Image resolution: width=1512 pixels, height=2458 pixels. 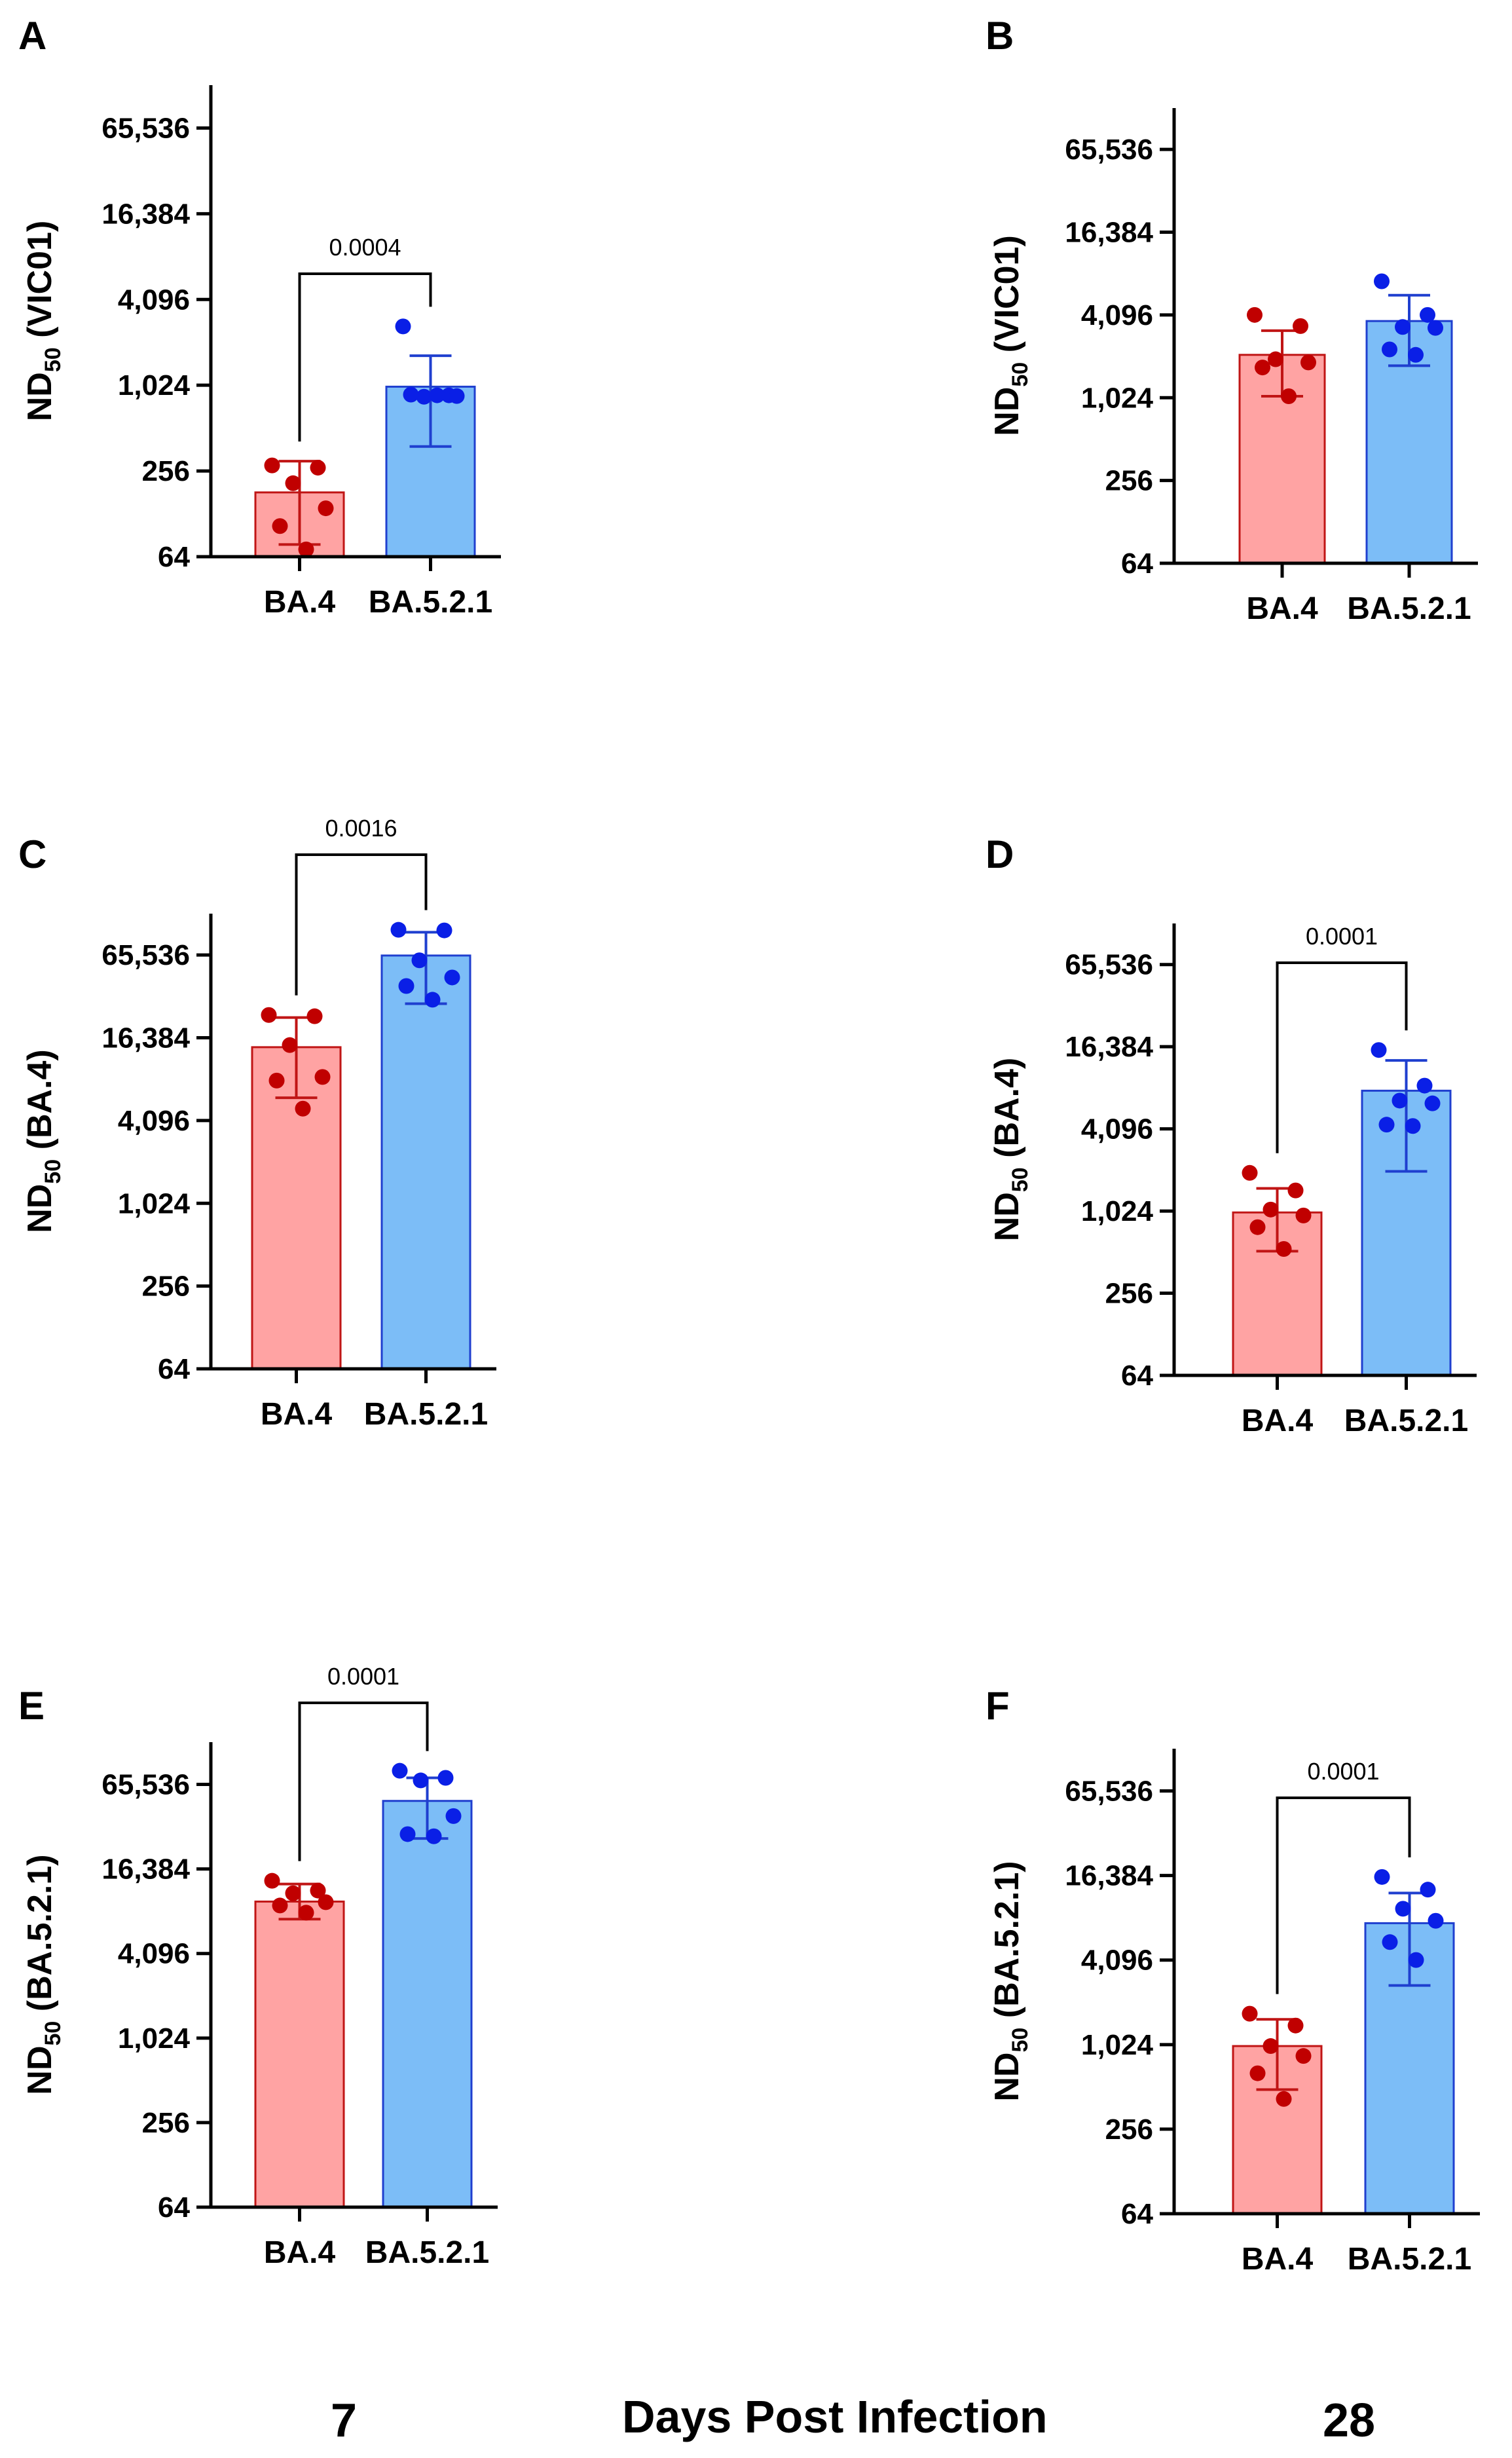 I want to click on days-post-infection-title: Days Post Infection, so click(x=835, y=2416).